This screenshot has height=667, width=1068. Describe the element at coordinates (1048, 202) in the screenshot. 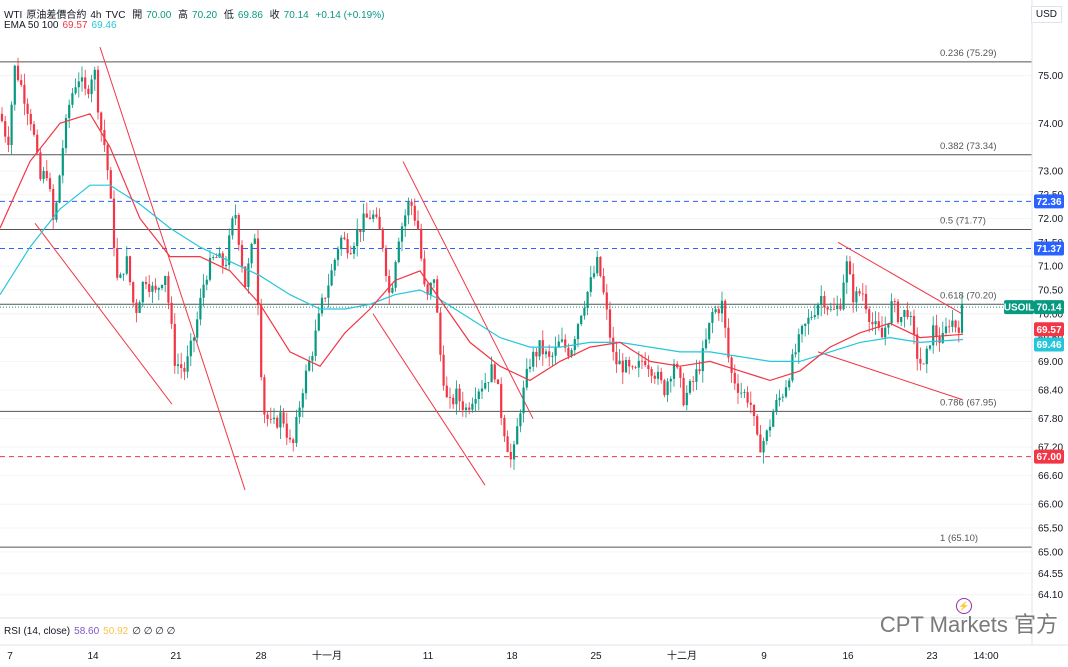

I see `price-level-badge-text: 72.36` at that location.